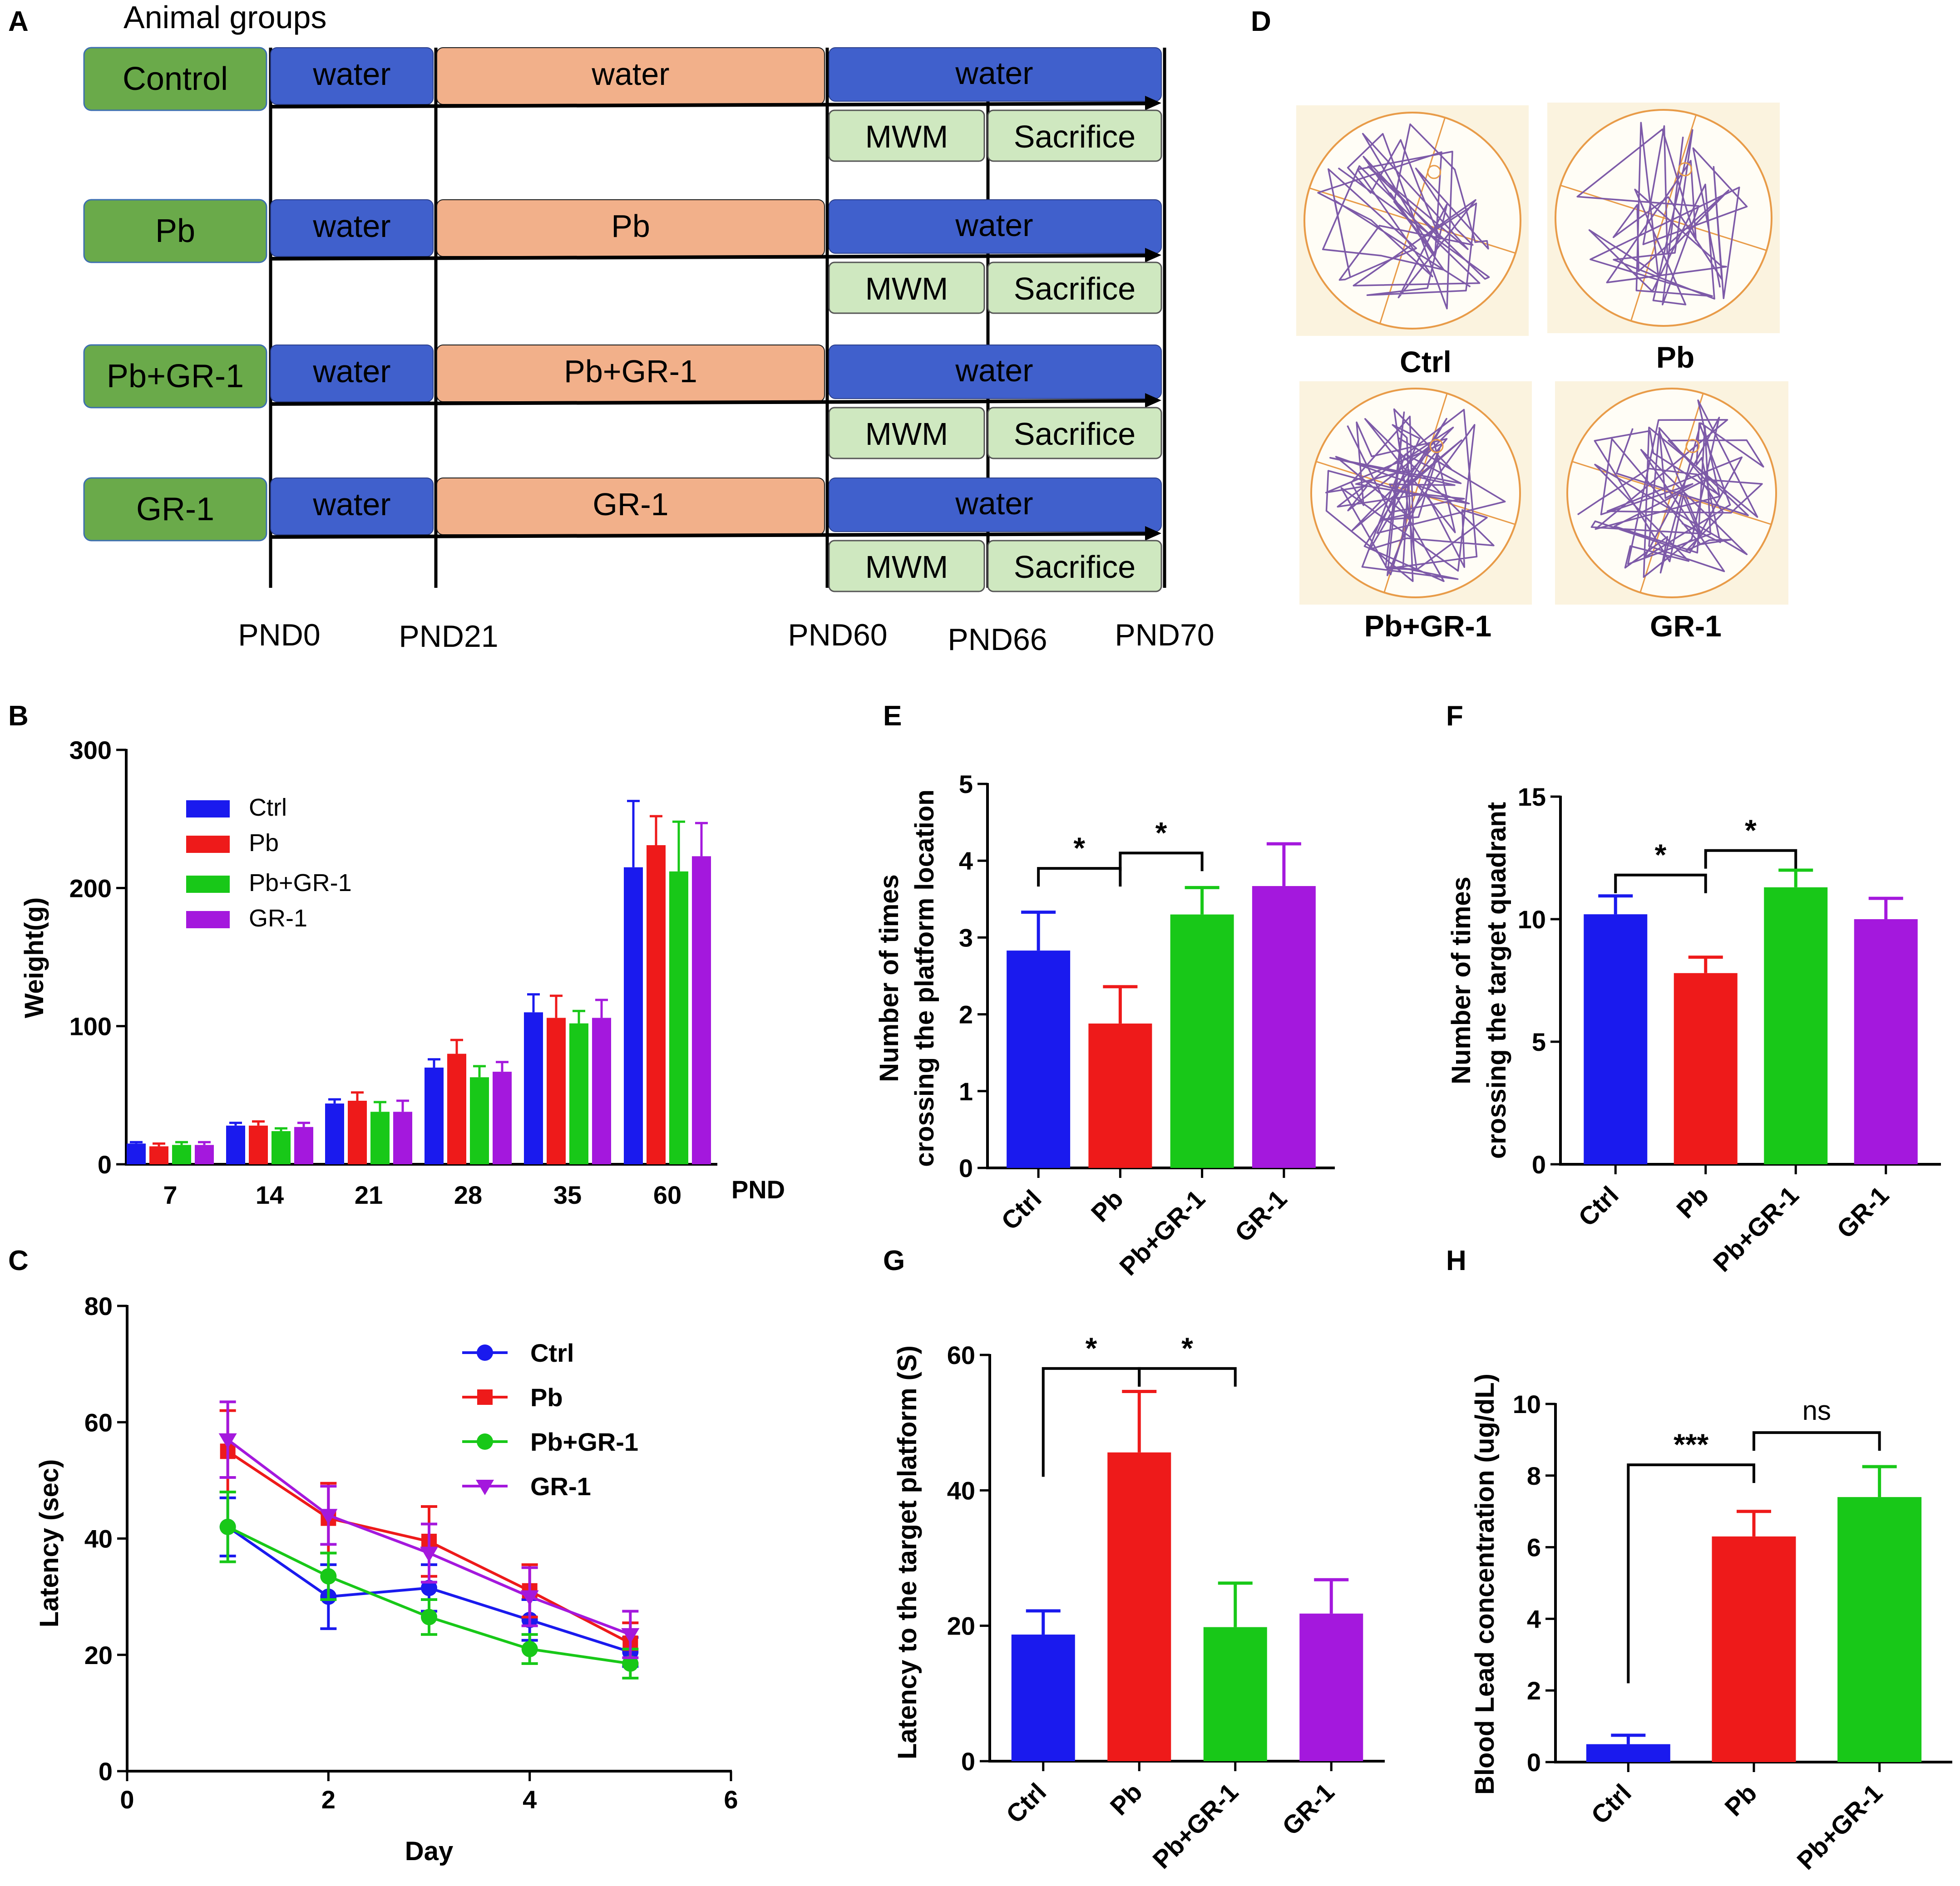 The width and height of the screenshot is (1960, 1886). What do you see at coordinates (1675, 357) in the screenshot?
I see `tile-label: Pb` at bounding box center [1675, 357].